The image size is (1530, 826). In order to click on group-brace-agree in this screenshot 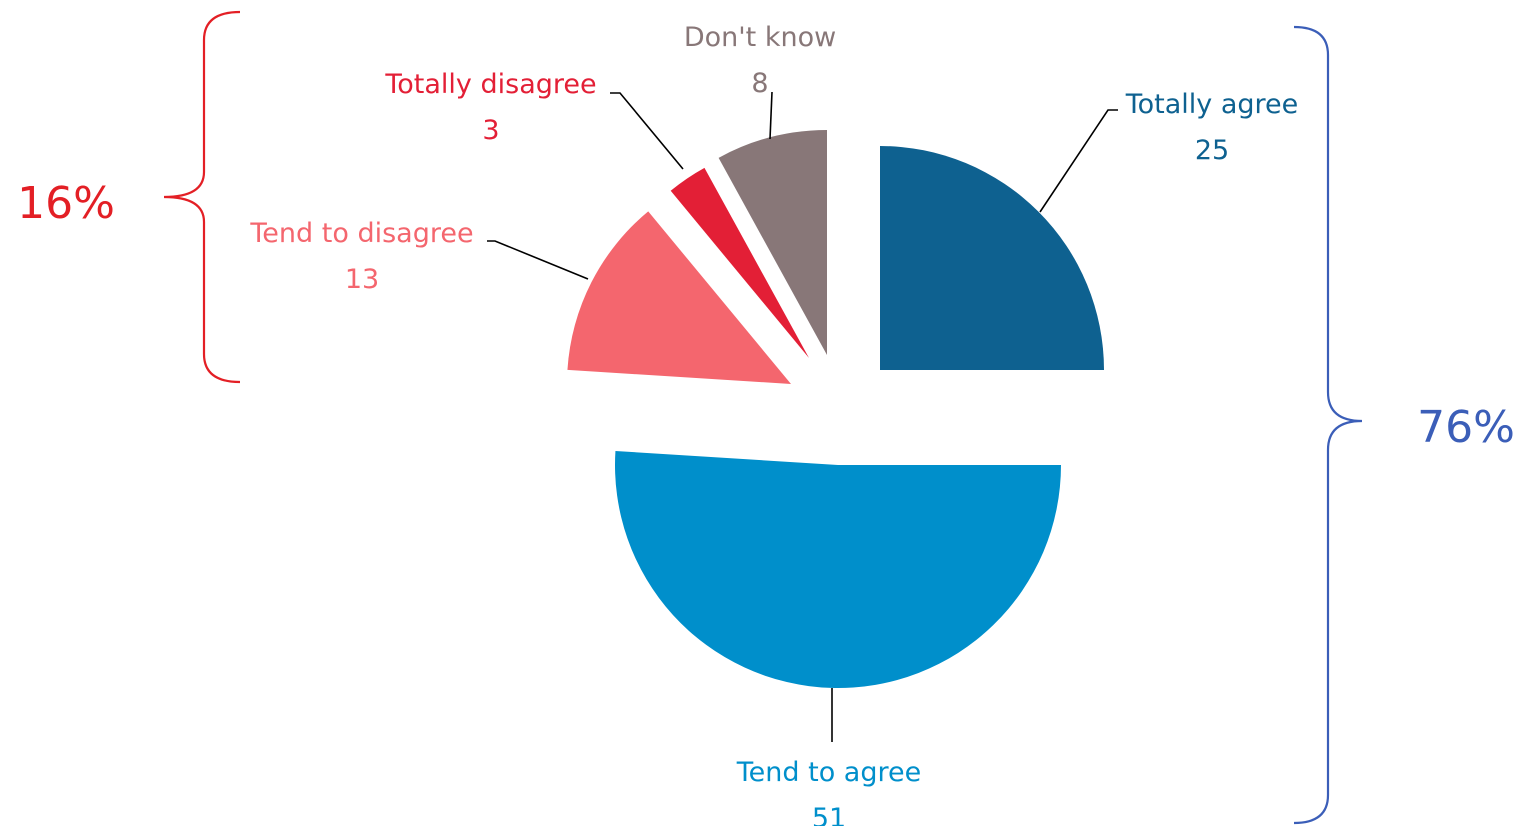, I will do `click(1328, 425)`.